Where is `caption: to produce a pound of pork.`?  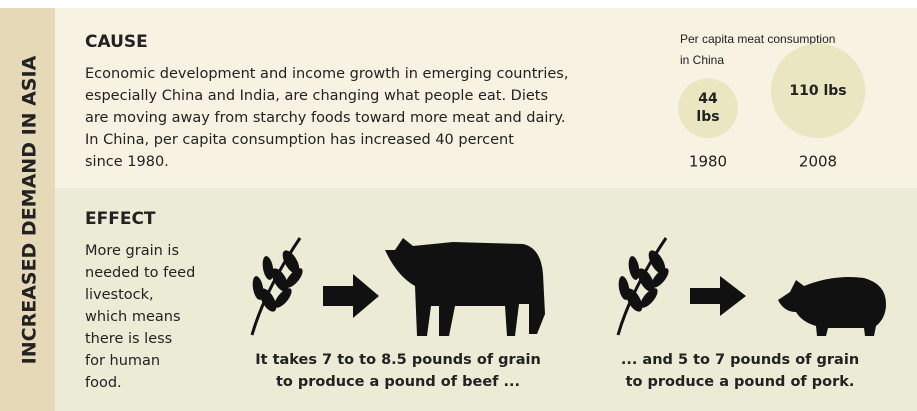
caption: to produce a pound of pork. is located at coordinates (740, 382).